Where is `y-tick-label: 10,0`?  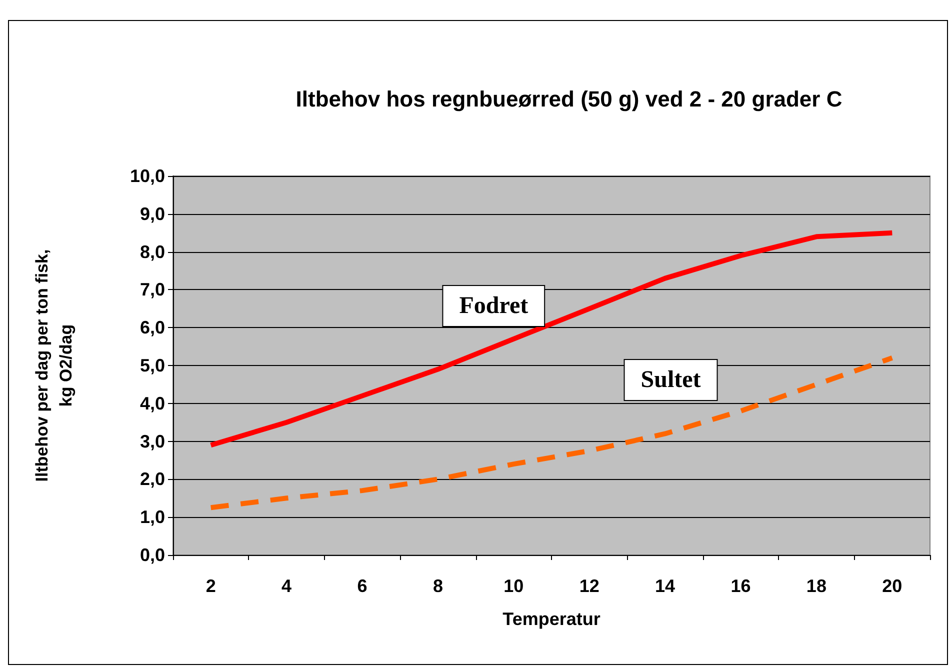
y-tick-label: 10,0 is located at coordinates (147, 176).